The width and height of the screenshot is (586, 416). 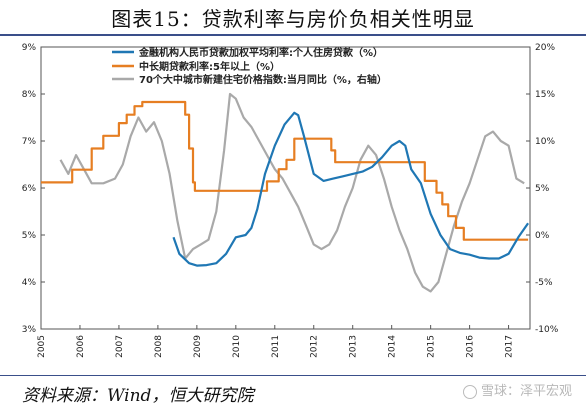 I want to click on x-tick-label: 2008, so click(x=159, y=346).